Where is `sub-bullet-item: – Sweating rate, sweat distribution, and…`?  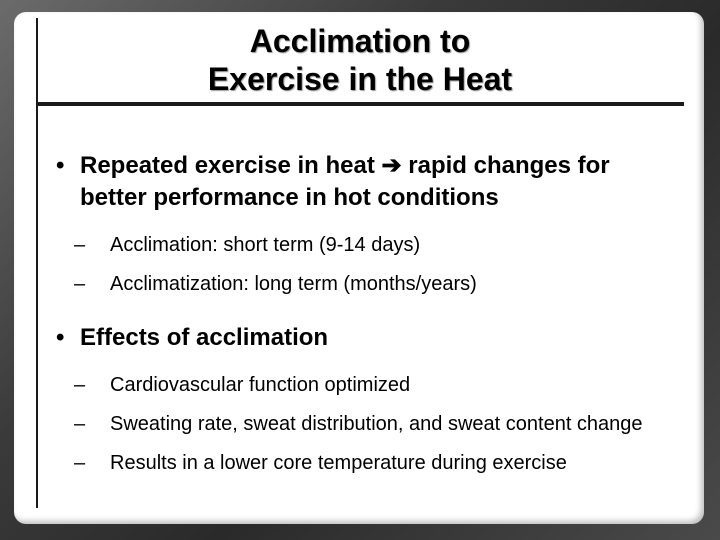
sub-bullet-item: – Sweating rate, sweat distribution, and… is located at coordinates (366, 424).